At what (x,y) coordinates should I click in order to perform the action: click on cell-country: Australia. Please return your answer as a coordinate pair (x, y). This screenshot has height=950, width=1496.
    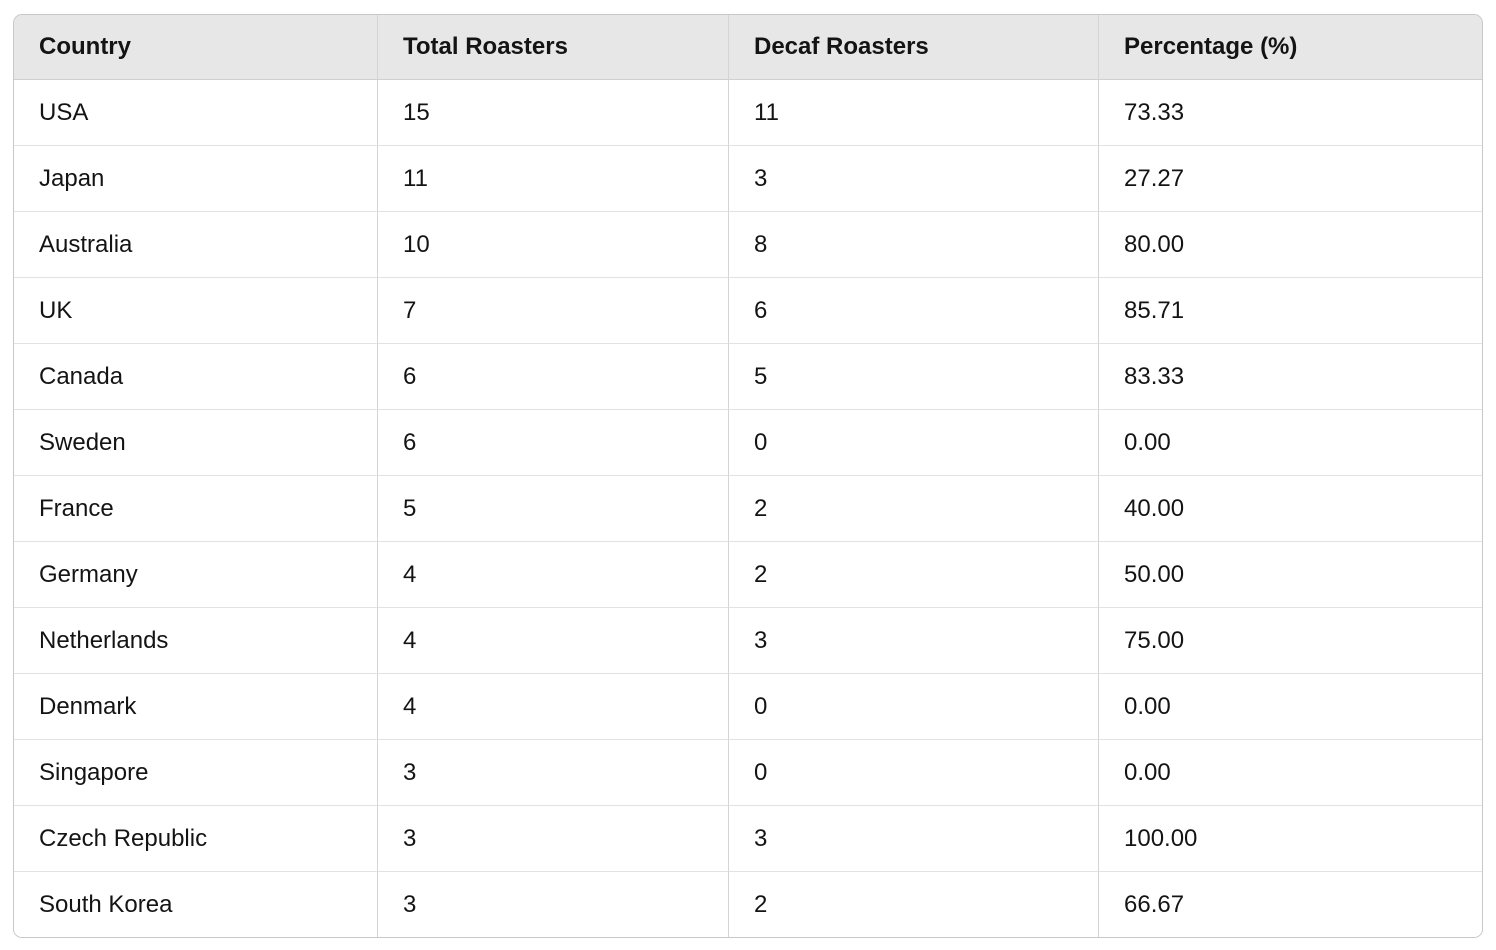
    Looking at the image, I should click on (195, 244).